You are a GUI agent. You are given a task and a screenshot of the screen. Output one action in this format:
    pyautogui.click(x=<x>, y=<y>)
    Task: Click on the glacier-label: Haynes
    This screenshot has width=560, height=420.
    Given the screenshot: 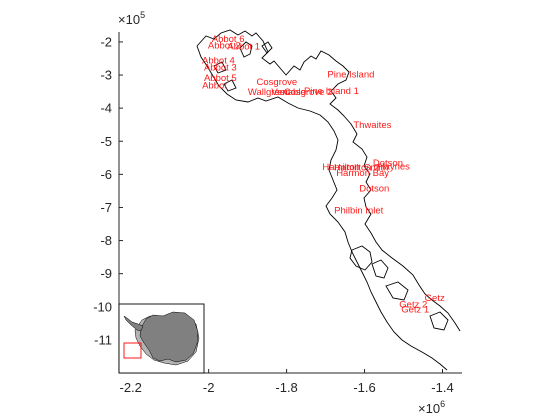 What is the action you would take?
    pyautogui.click(x=394, y=167)
    